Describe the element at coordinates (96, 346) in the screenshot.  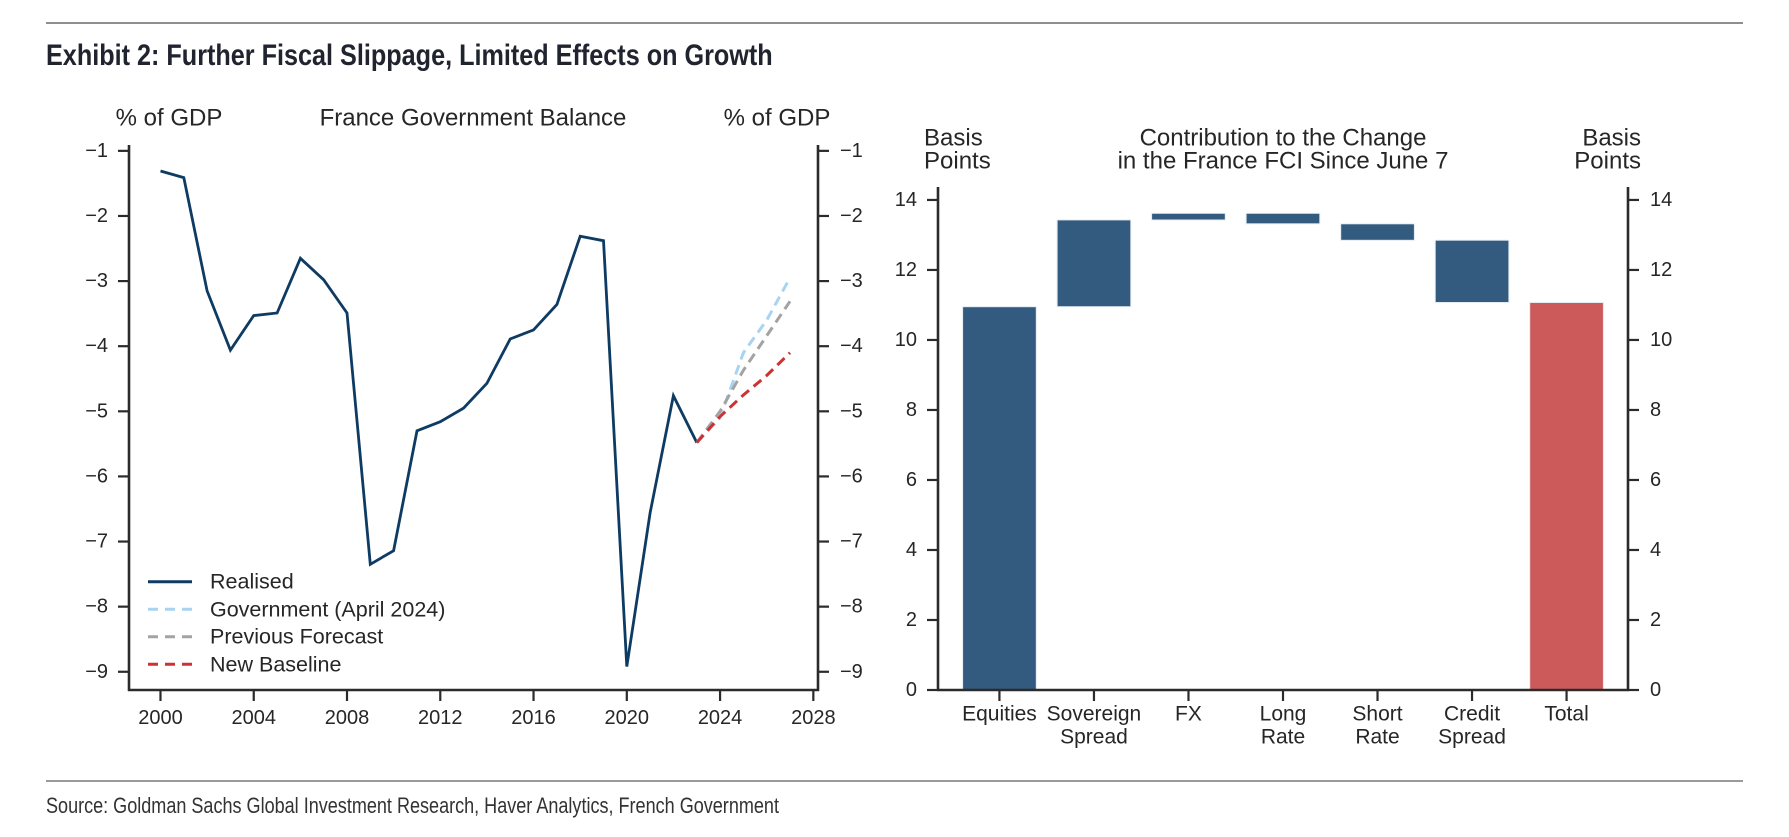
I see `left-y-tick-label: −4` at that location.